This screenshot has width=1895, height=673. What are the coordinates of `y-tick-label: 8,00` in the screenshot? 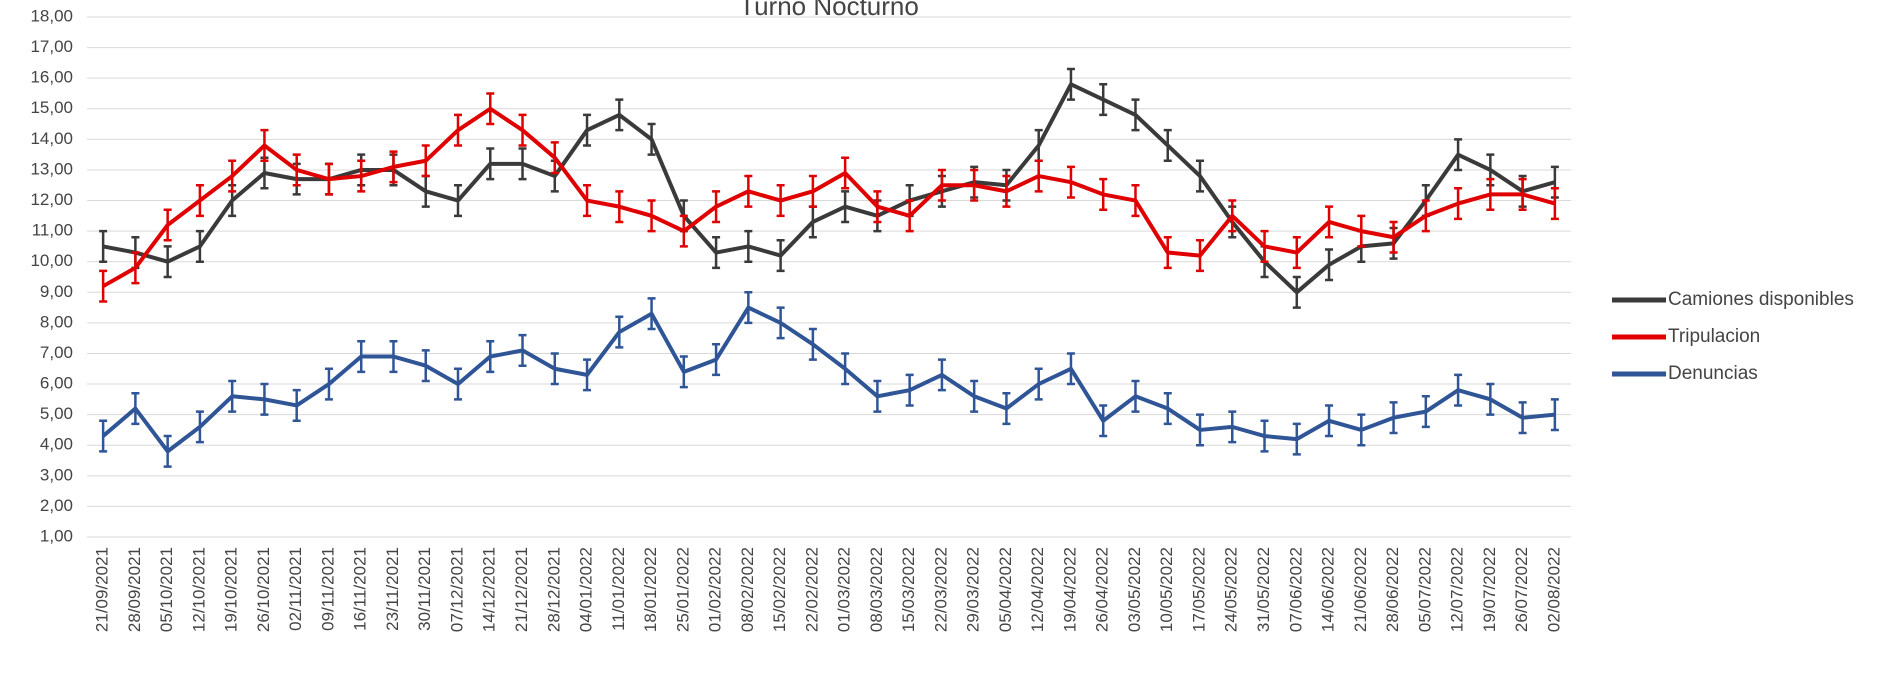 It's located at (56, 321).